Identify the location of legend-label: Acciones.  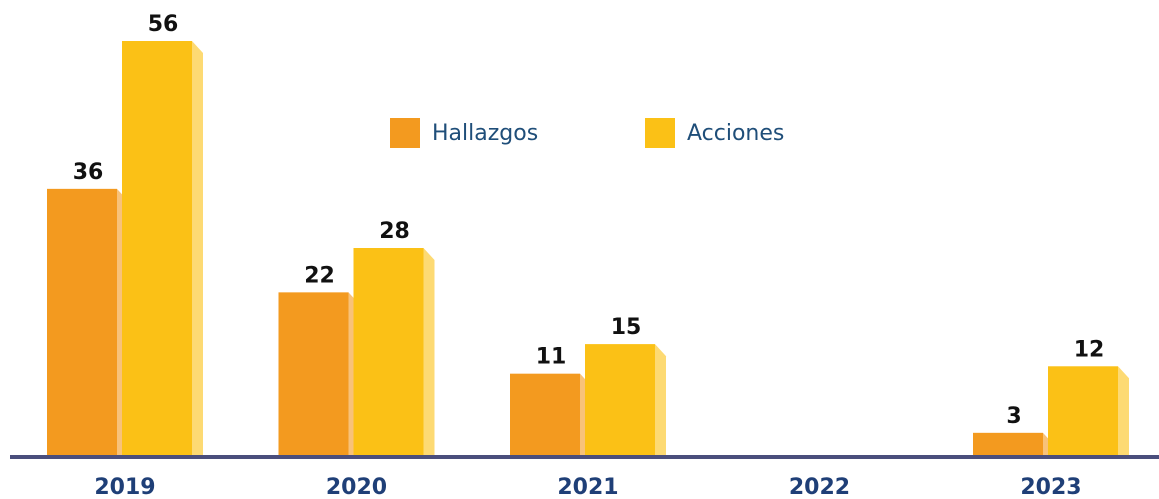
(735, 133).